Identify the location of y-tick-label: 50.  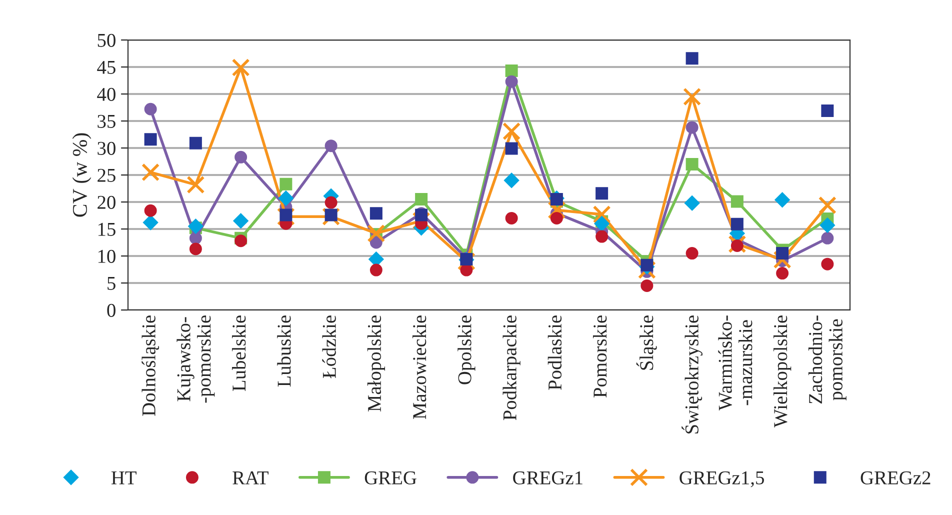
(107, 40).